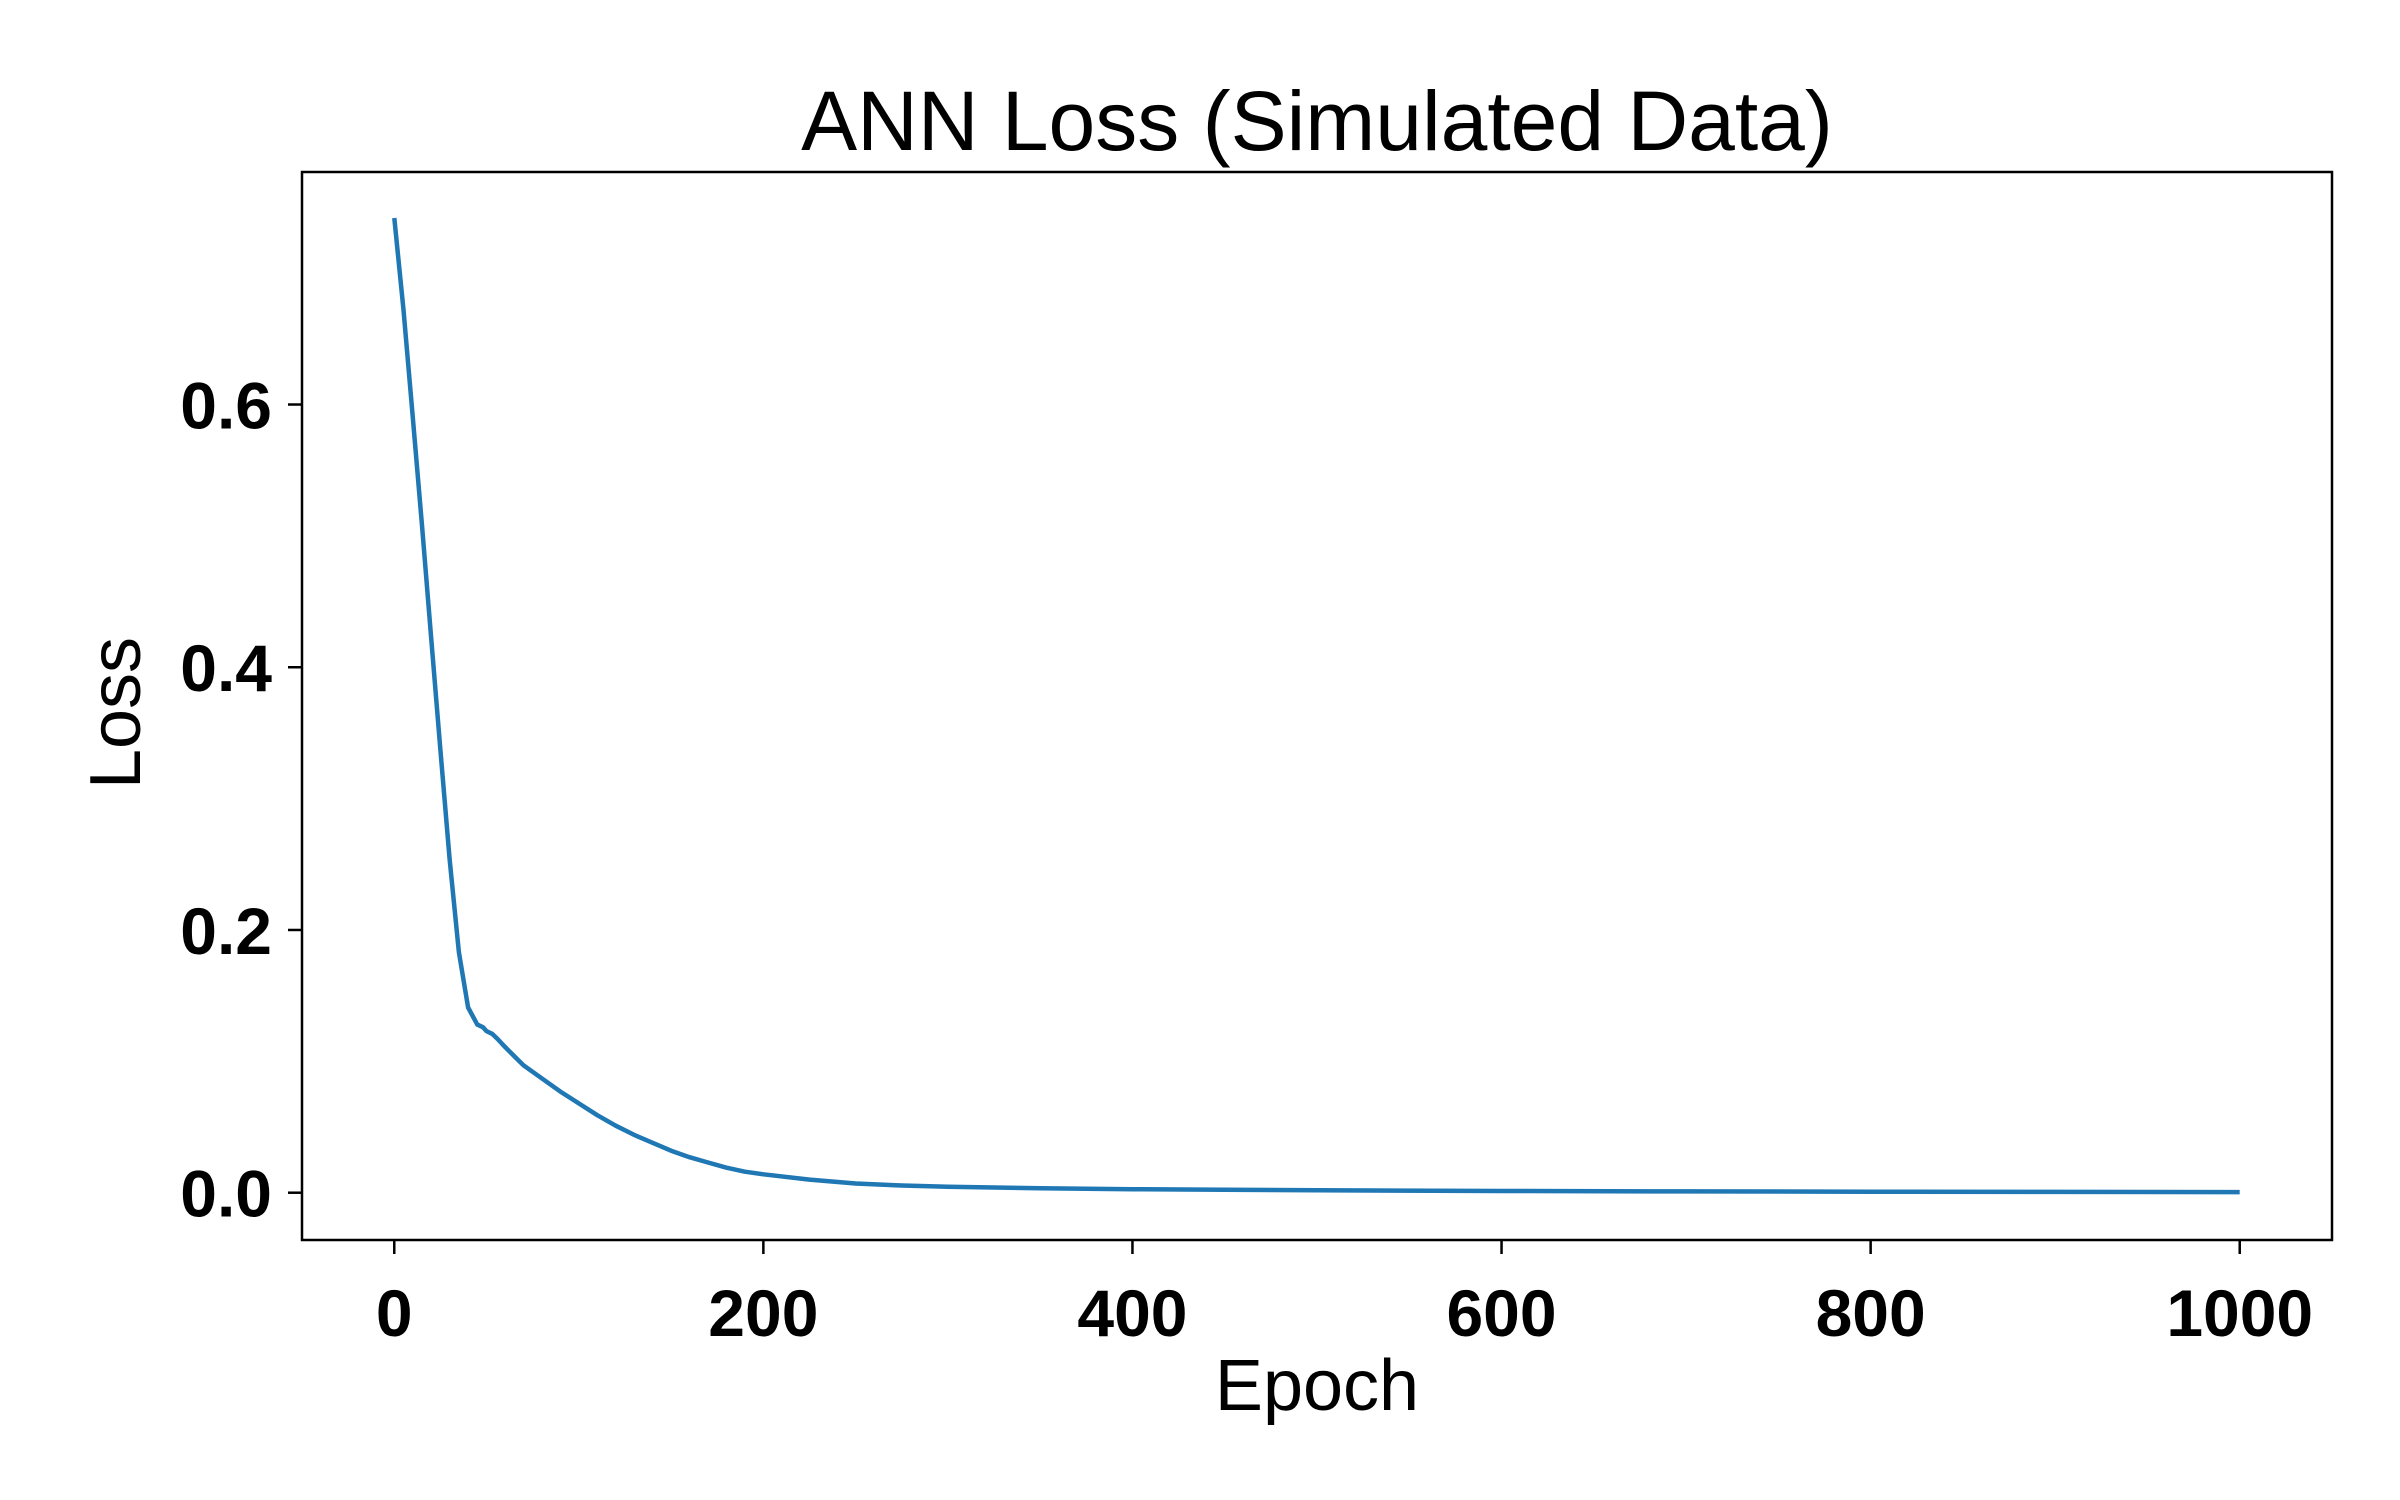 This screenshot has height=1500, width=2400. Describe the element at coordinates (1501, 1313) in the screenshot. I see `x-tick-label: 600` at that location.